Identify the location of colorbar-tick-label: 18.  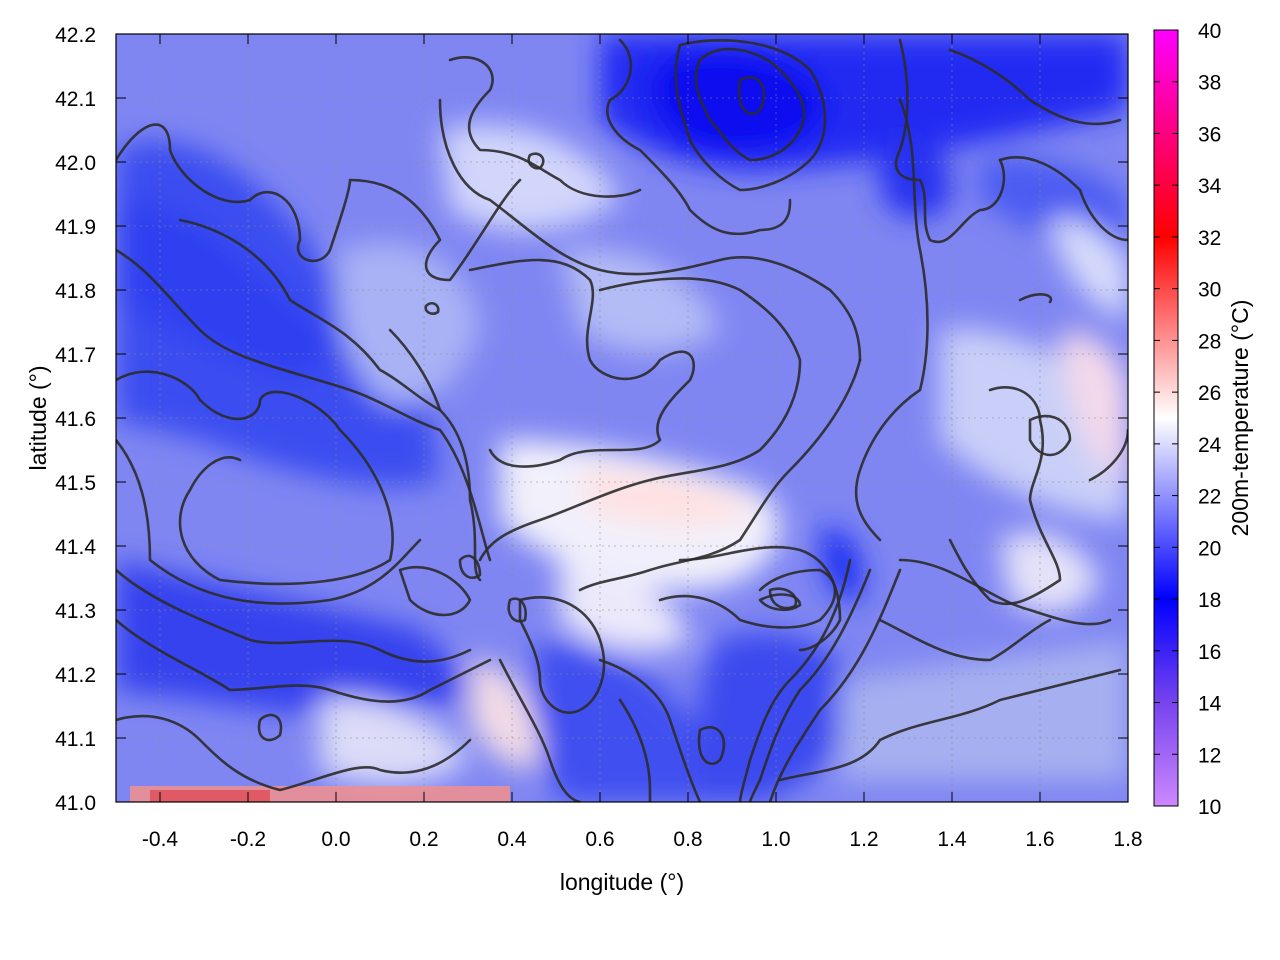
(1209, 600).